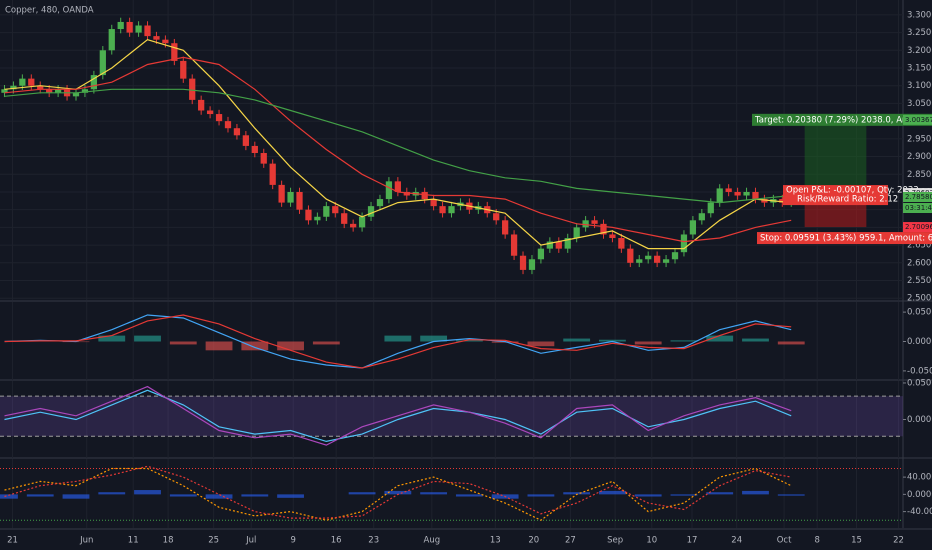  What do you see at coordinates (835, 156) in the screenshot?
I see `target-zone` at bounding box center [835, 156].